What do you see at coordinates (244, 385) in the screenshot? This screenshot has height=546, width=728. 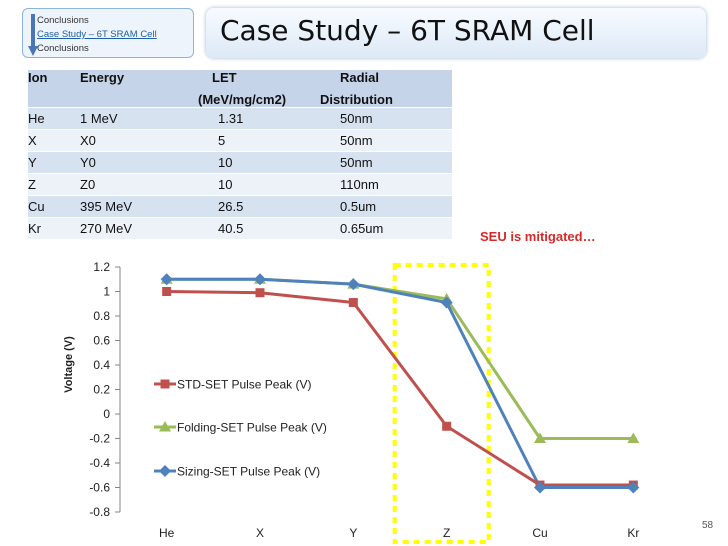 I see `legend-label: STD-SET Pulse Peak (V)` at bounding box center [244, 385].